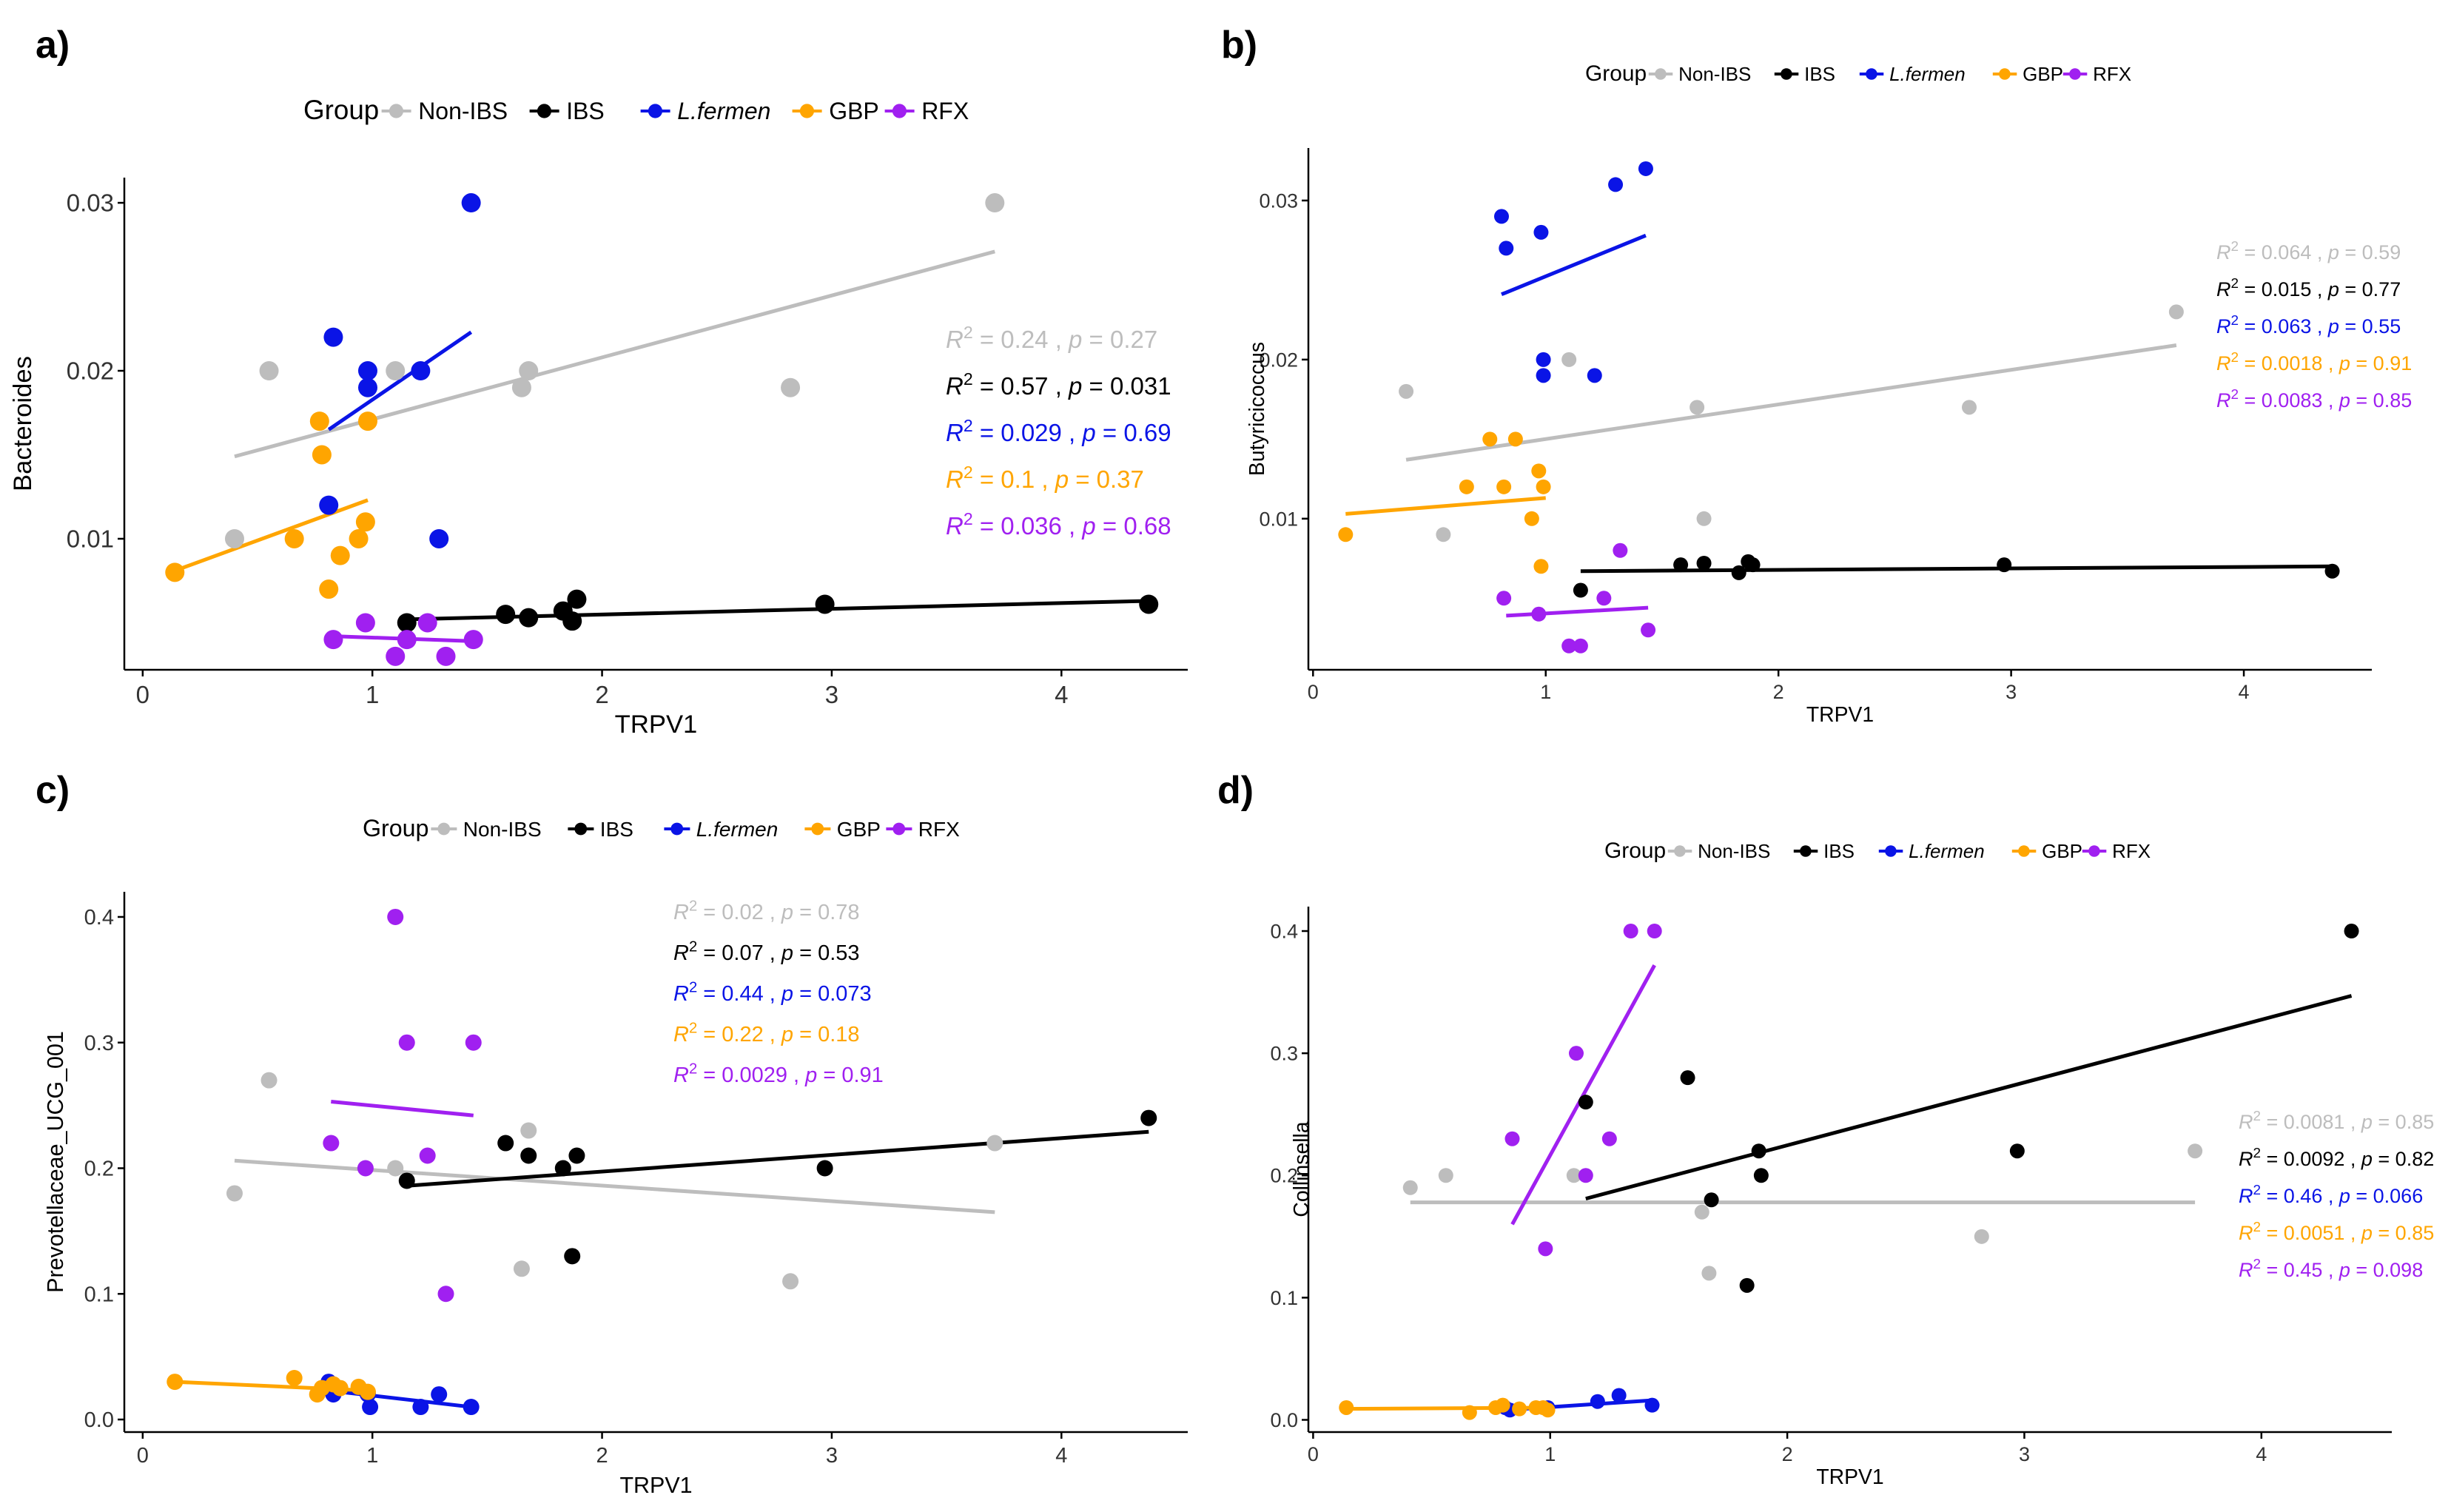 This screenshot has width=2451, height=1512. What do you see at coordinates (1058, 524) in the screenshot?
I see `stat-annotation: R2 = 0.036 , p = 0.68` at bounding box center [1058, 524].